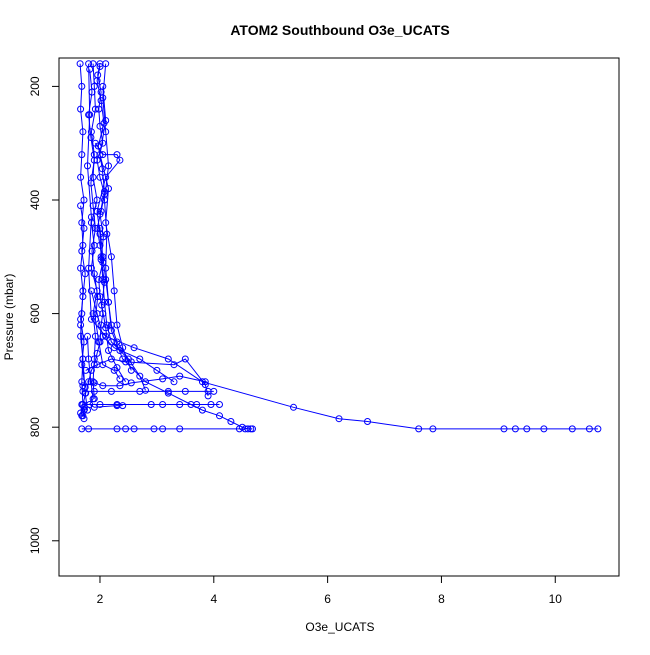  What do you see at coordinates (35, 427) in the screenshot?
I see `y-tick-label-3: 800` at bounding box center [35, 427].